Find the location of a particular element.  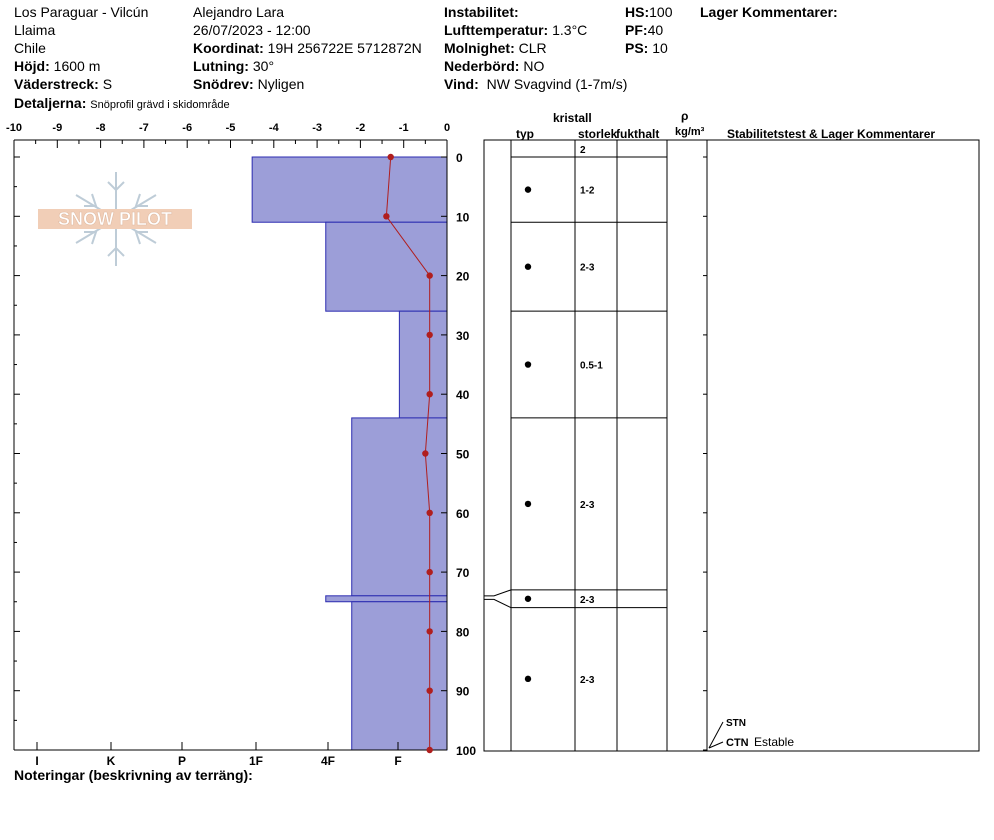

col-size: storlek is located at coordinates (598, 134).